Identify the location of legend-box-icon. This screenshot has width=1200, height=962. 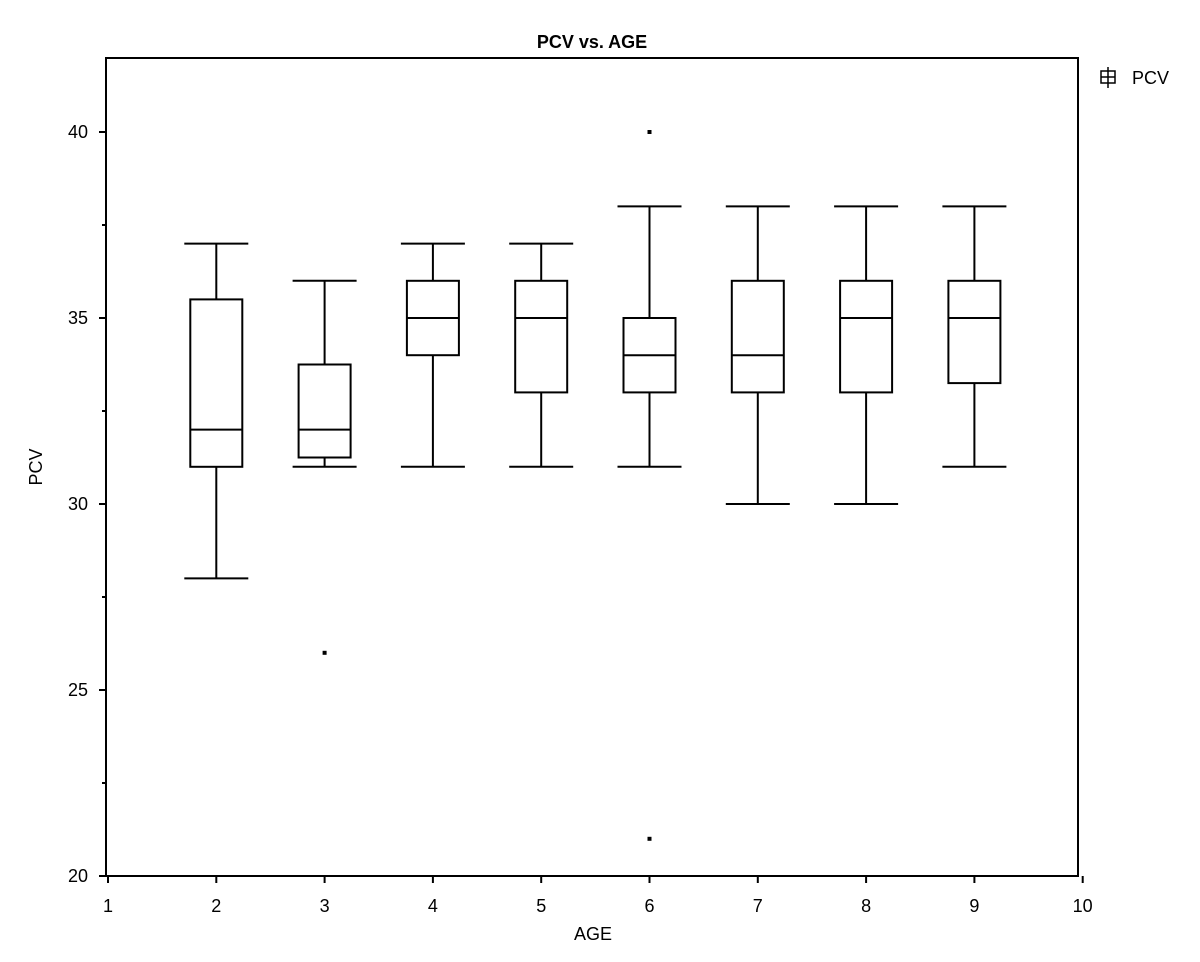
(1108, 77).